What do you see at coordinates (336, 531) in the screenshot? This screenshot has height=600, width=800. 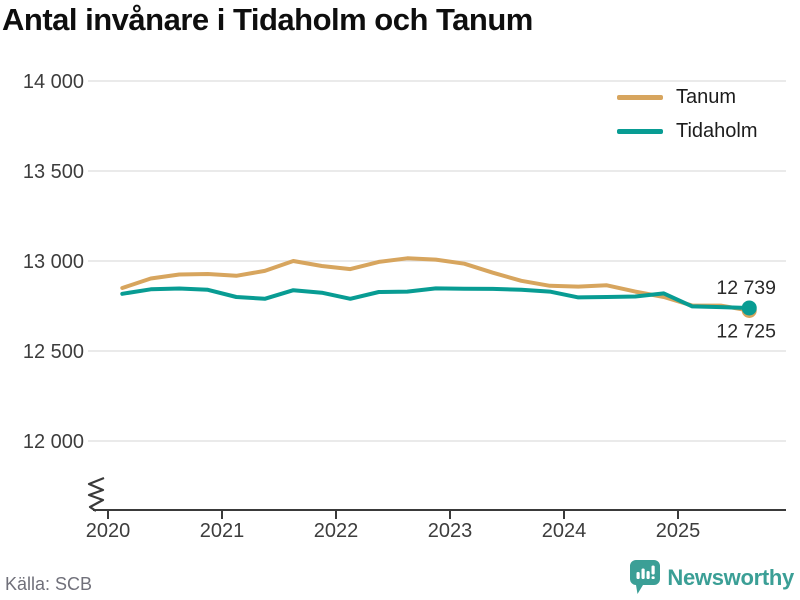 I see `x-tick-label: 2022` at bounding box center [336, 531].